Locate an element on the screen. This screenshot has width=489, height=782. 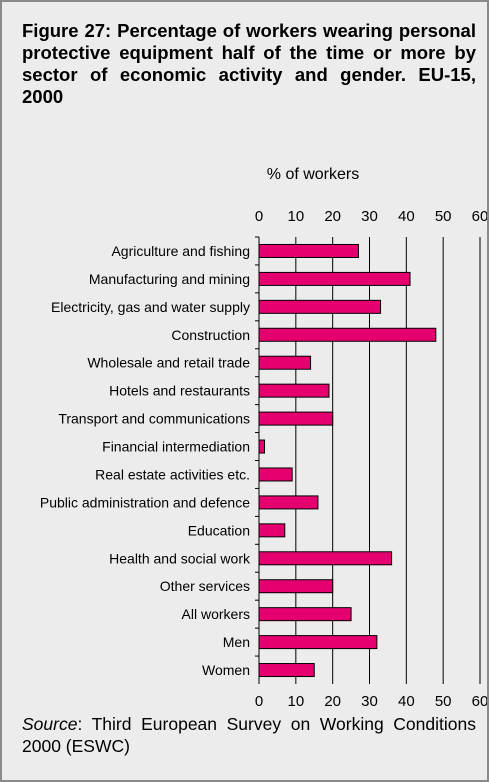
category-label: Other services is located at coordinates (205, 586).